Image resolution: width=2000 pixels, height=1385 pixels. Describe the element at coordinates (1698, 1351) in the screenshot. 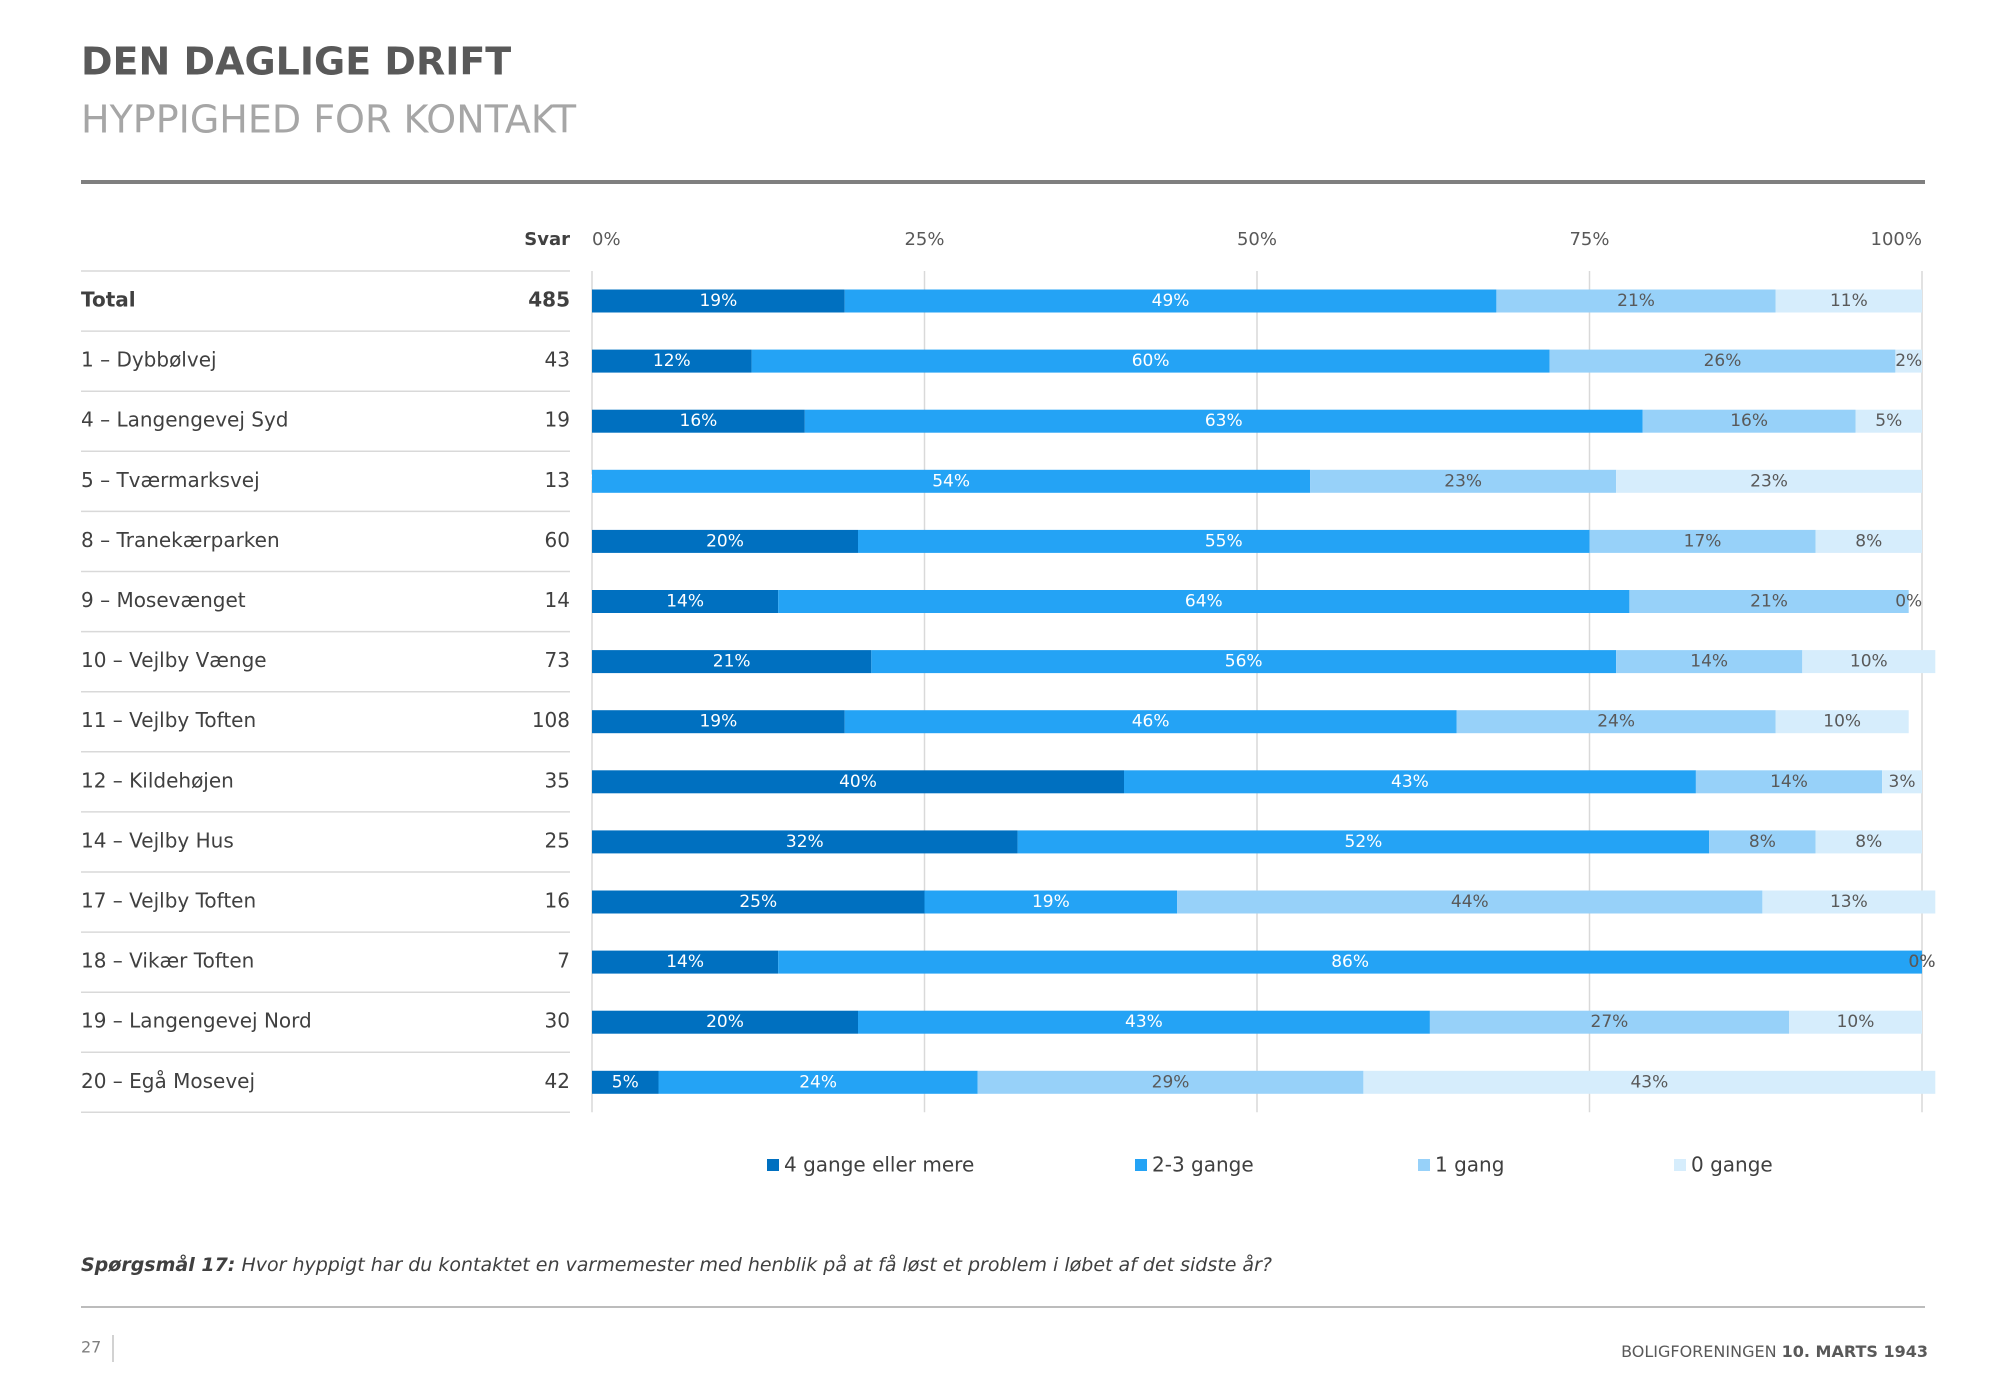

I see `footer-org: BOLIGFORENINGEN` at that location.